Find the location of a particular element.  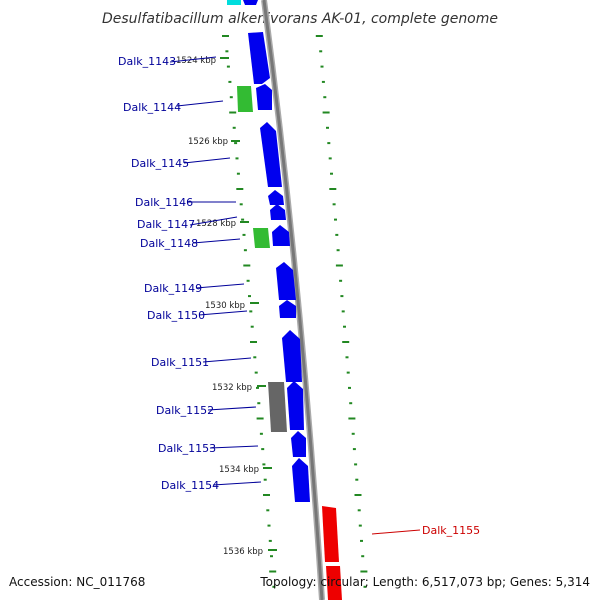

gene-arrow-1152-blue is located at coordinates (295, 405).